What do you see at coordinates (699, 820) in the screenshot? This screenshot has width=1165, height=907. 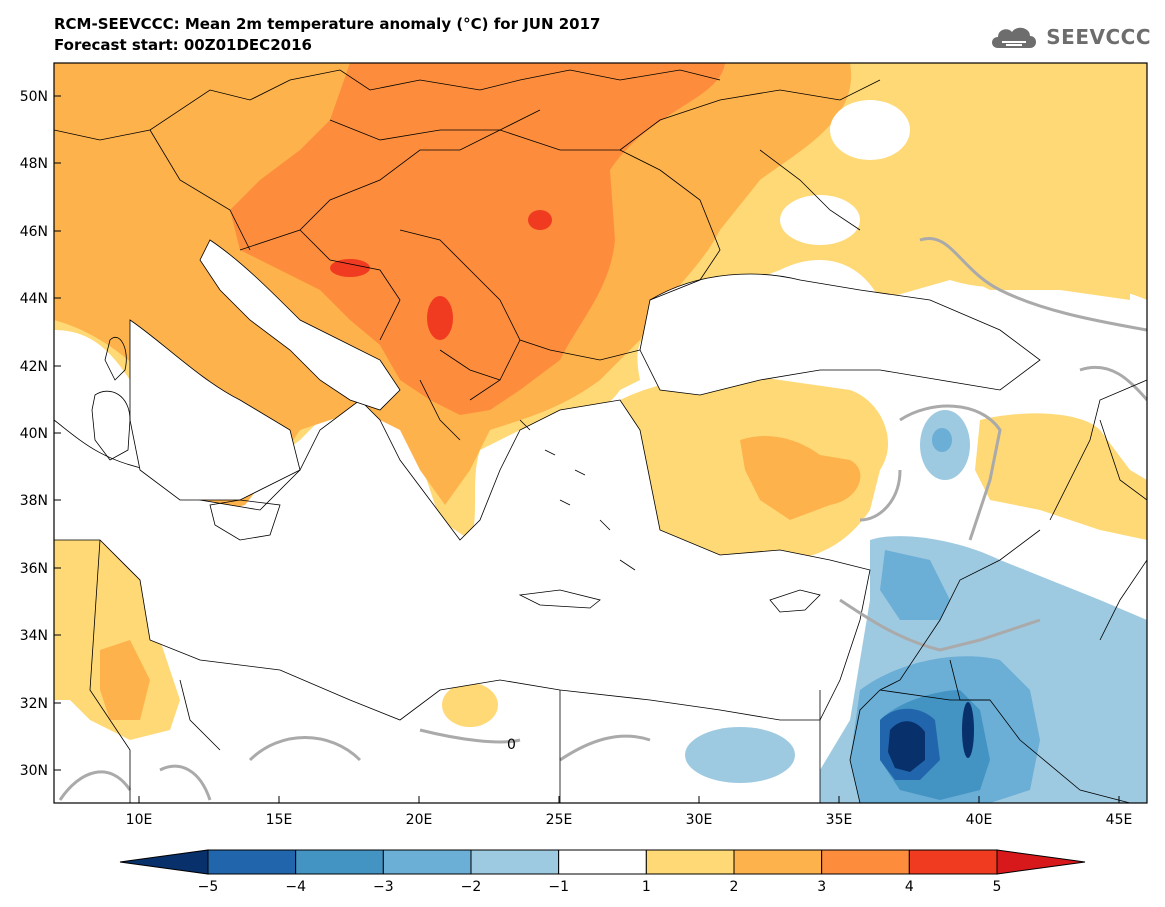 I see `lon-tick-label: 30E` at bounding box center [699, 820].